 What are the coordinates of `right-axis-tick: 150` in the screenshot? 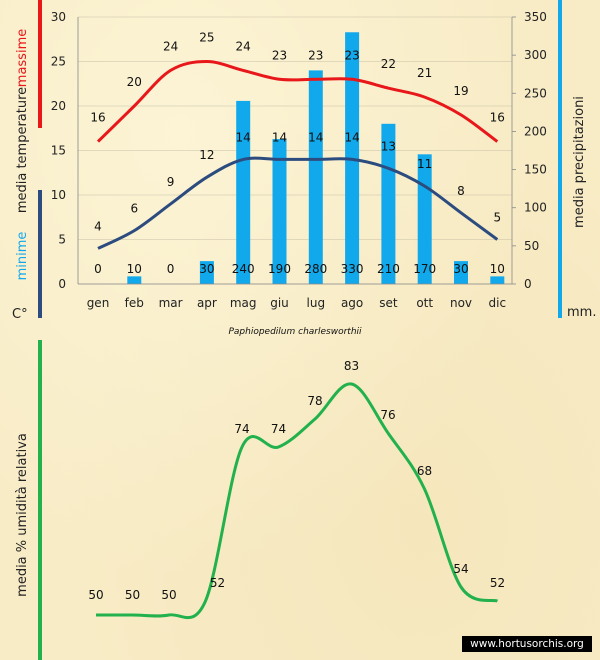 It's located at (535, 170).